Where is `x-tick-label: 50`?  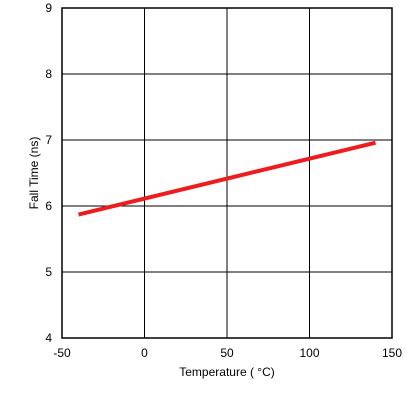
x-tick-label: 50 is located at coordinates (227, 353).